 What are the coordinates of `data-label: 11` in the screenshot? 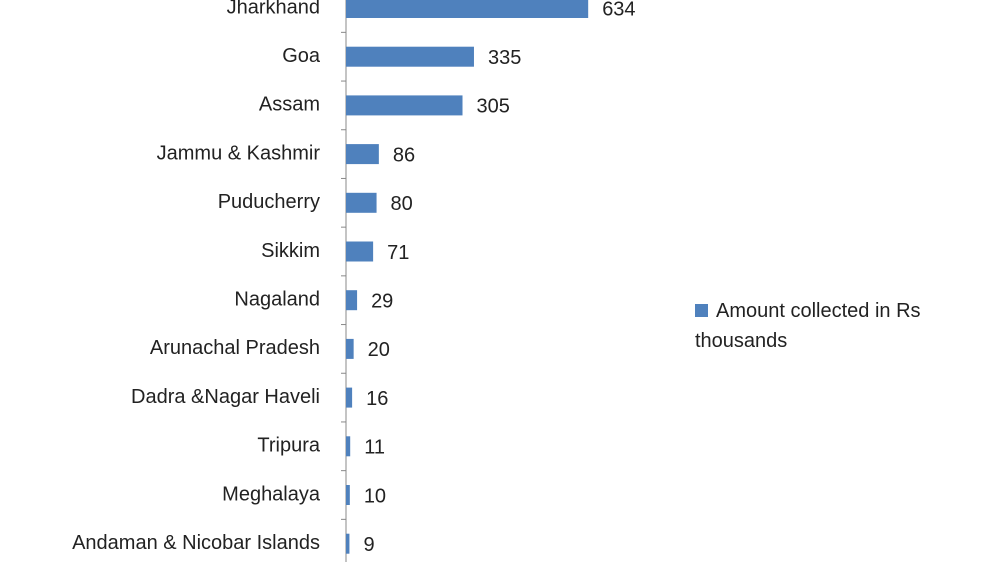 It's located at (374, 448).